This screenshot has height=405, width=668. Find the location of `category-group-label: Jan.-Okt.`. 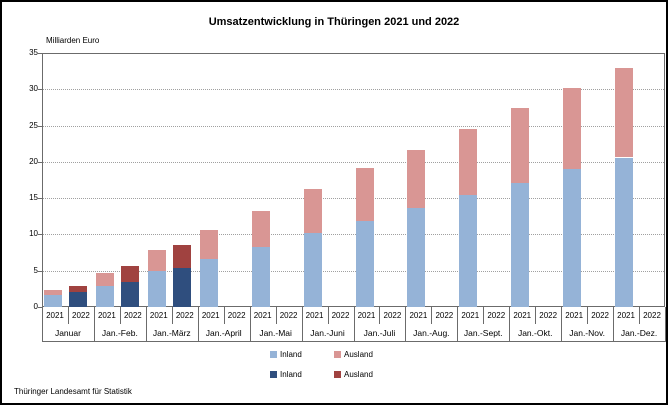

category-group-label: Jan.-Okt. is located at coordinates (535, 333).